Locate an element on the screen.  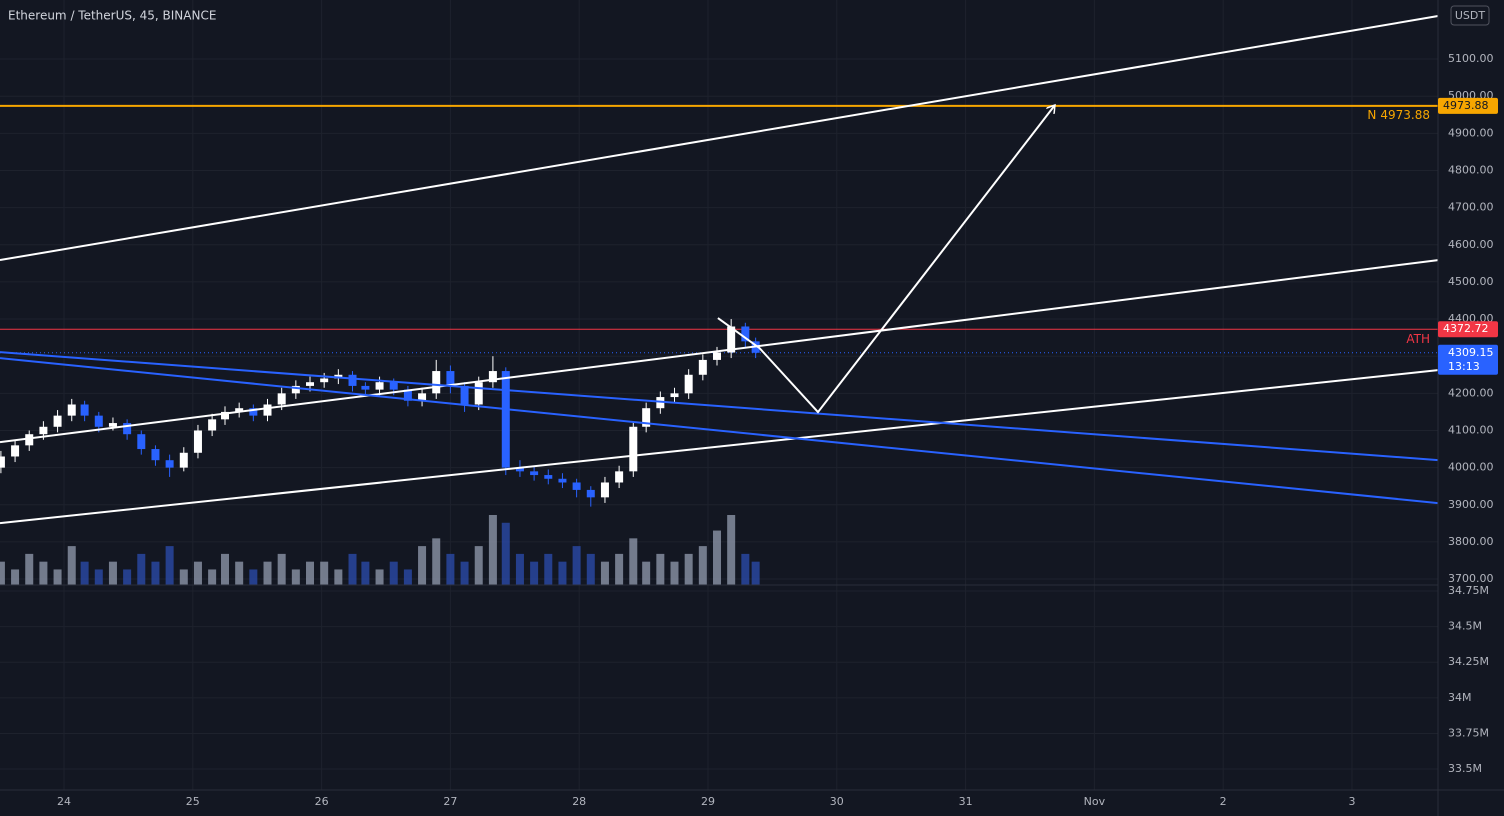
y-tick-label: 4500.00 is located at coordinates (1471, 281).